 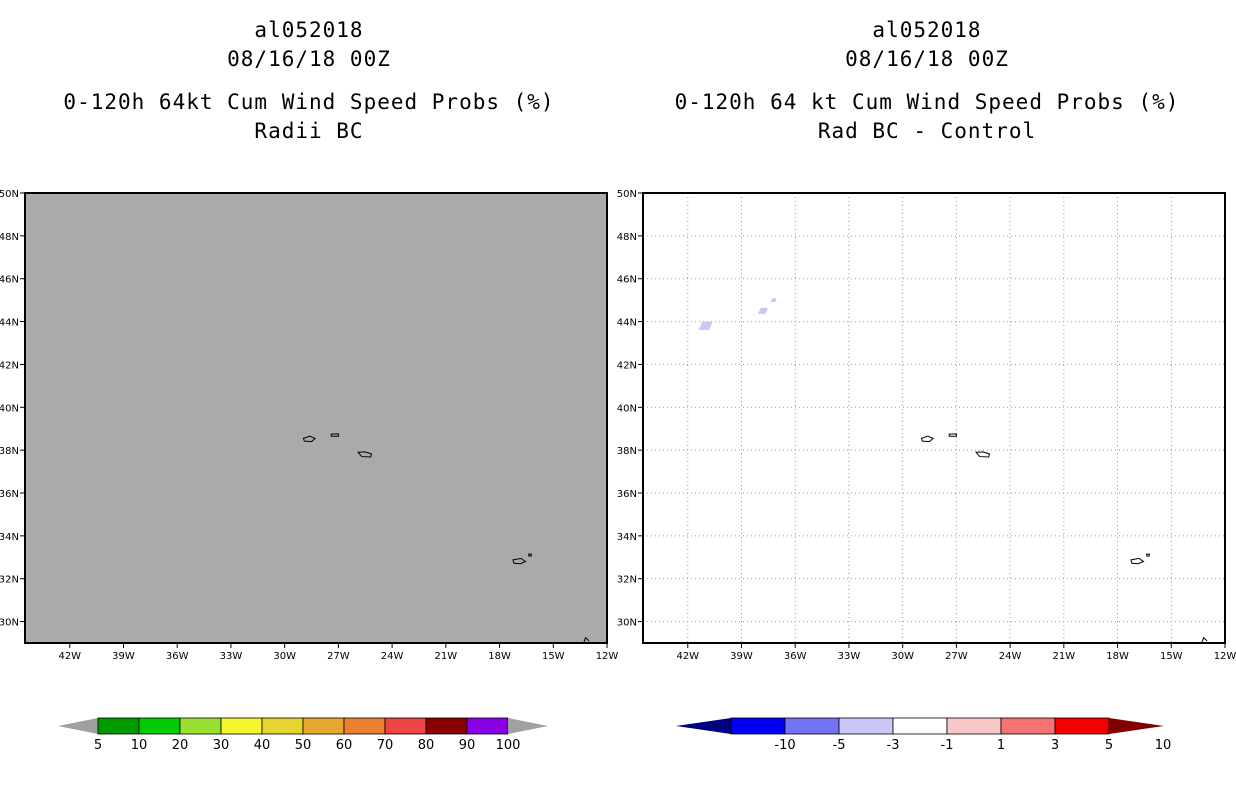 I want to click on left-ytick-label-50N: 50N, so click(x=9, y=194).